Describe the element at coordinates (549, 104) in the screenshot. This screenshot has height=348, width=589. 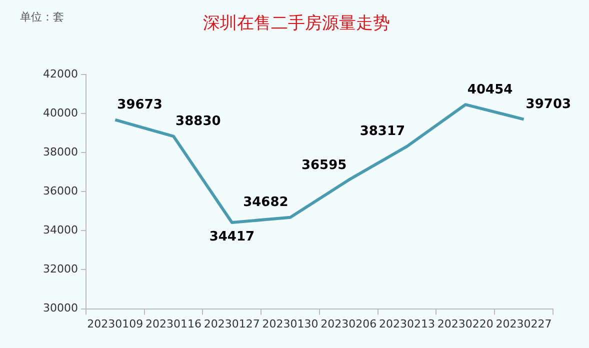
I see `data-label: 39703` at that location.